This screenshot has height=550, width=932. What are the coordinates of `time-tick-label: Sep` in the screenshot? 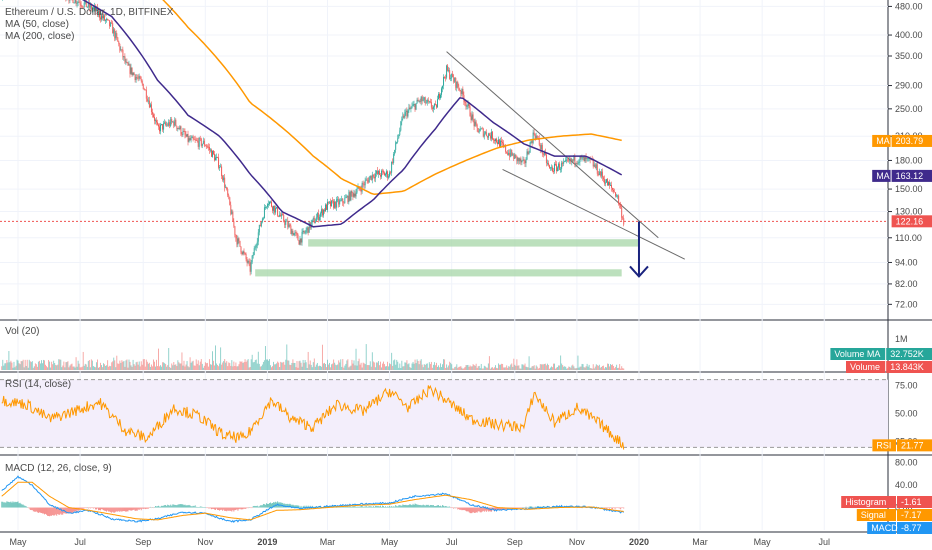 It's located at (515, 542).